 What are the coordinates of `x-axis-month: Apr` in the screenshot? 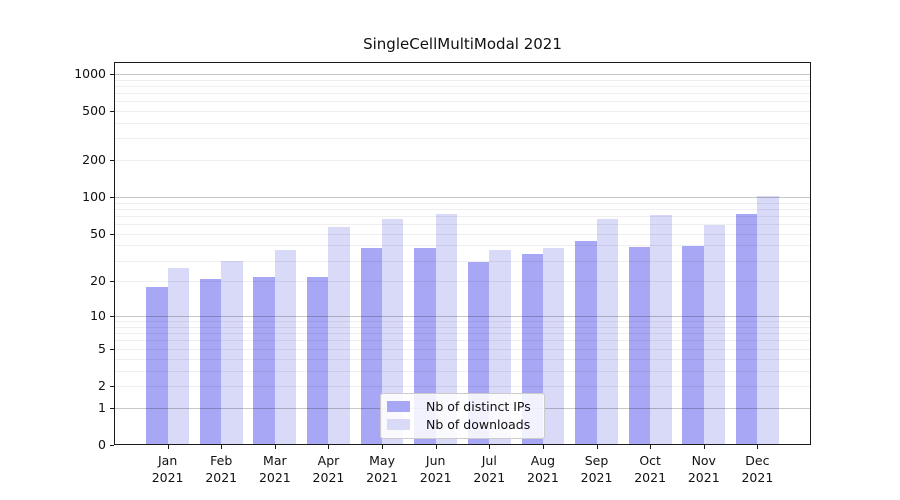 It's located at (328, 460).